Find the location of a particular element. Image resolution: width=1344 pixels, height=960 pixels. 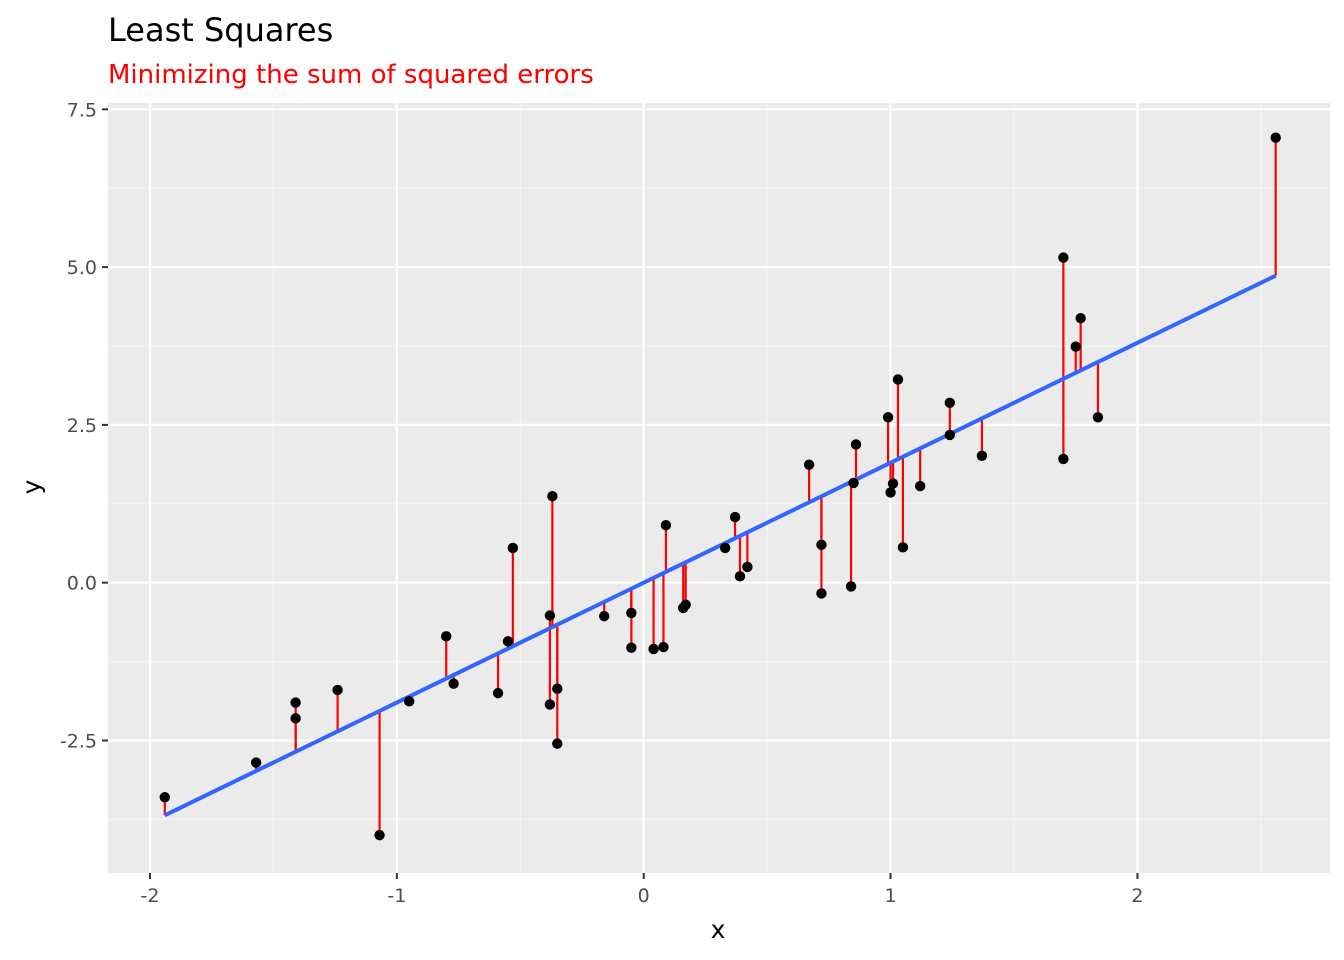

x-tick-label: -1 is located at coordinates (396, 896).